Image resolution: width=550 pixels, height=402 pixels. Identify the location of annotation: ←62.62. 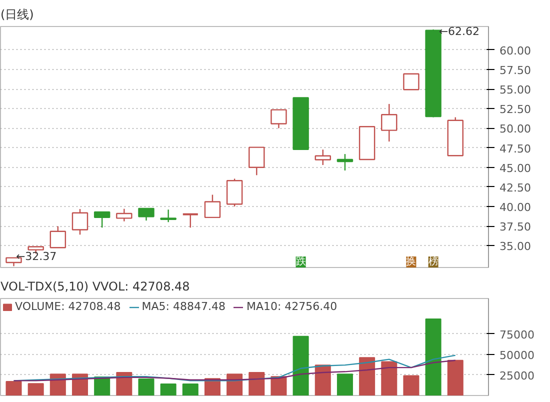
(459, 31).